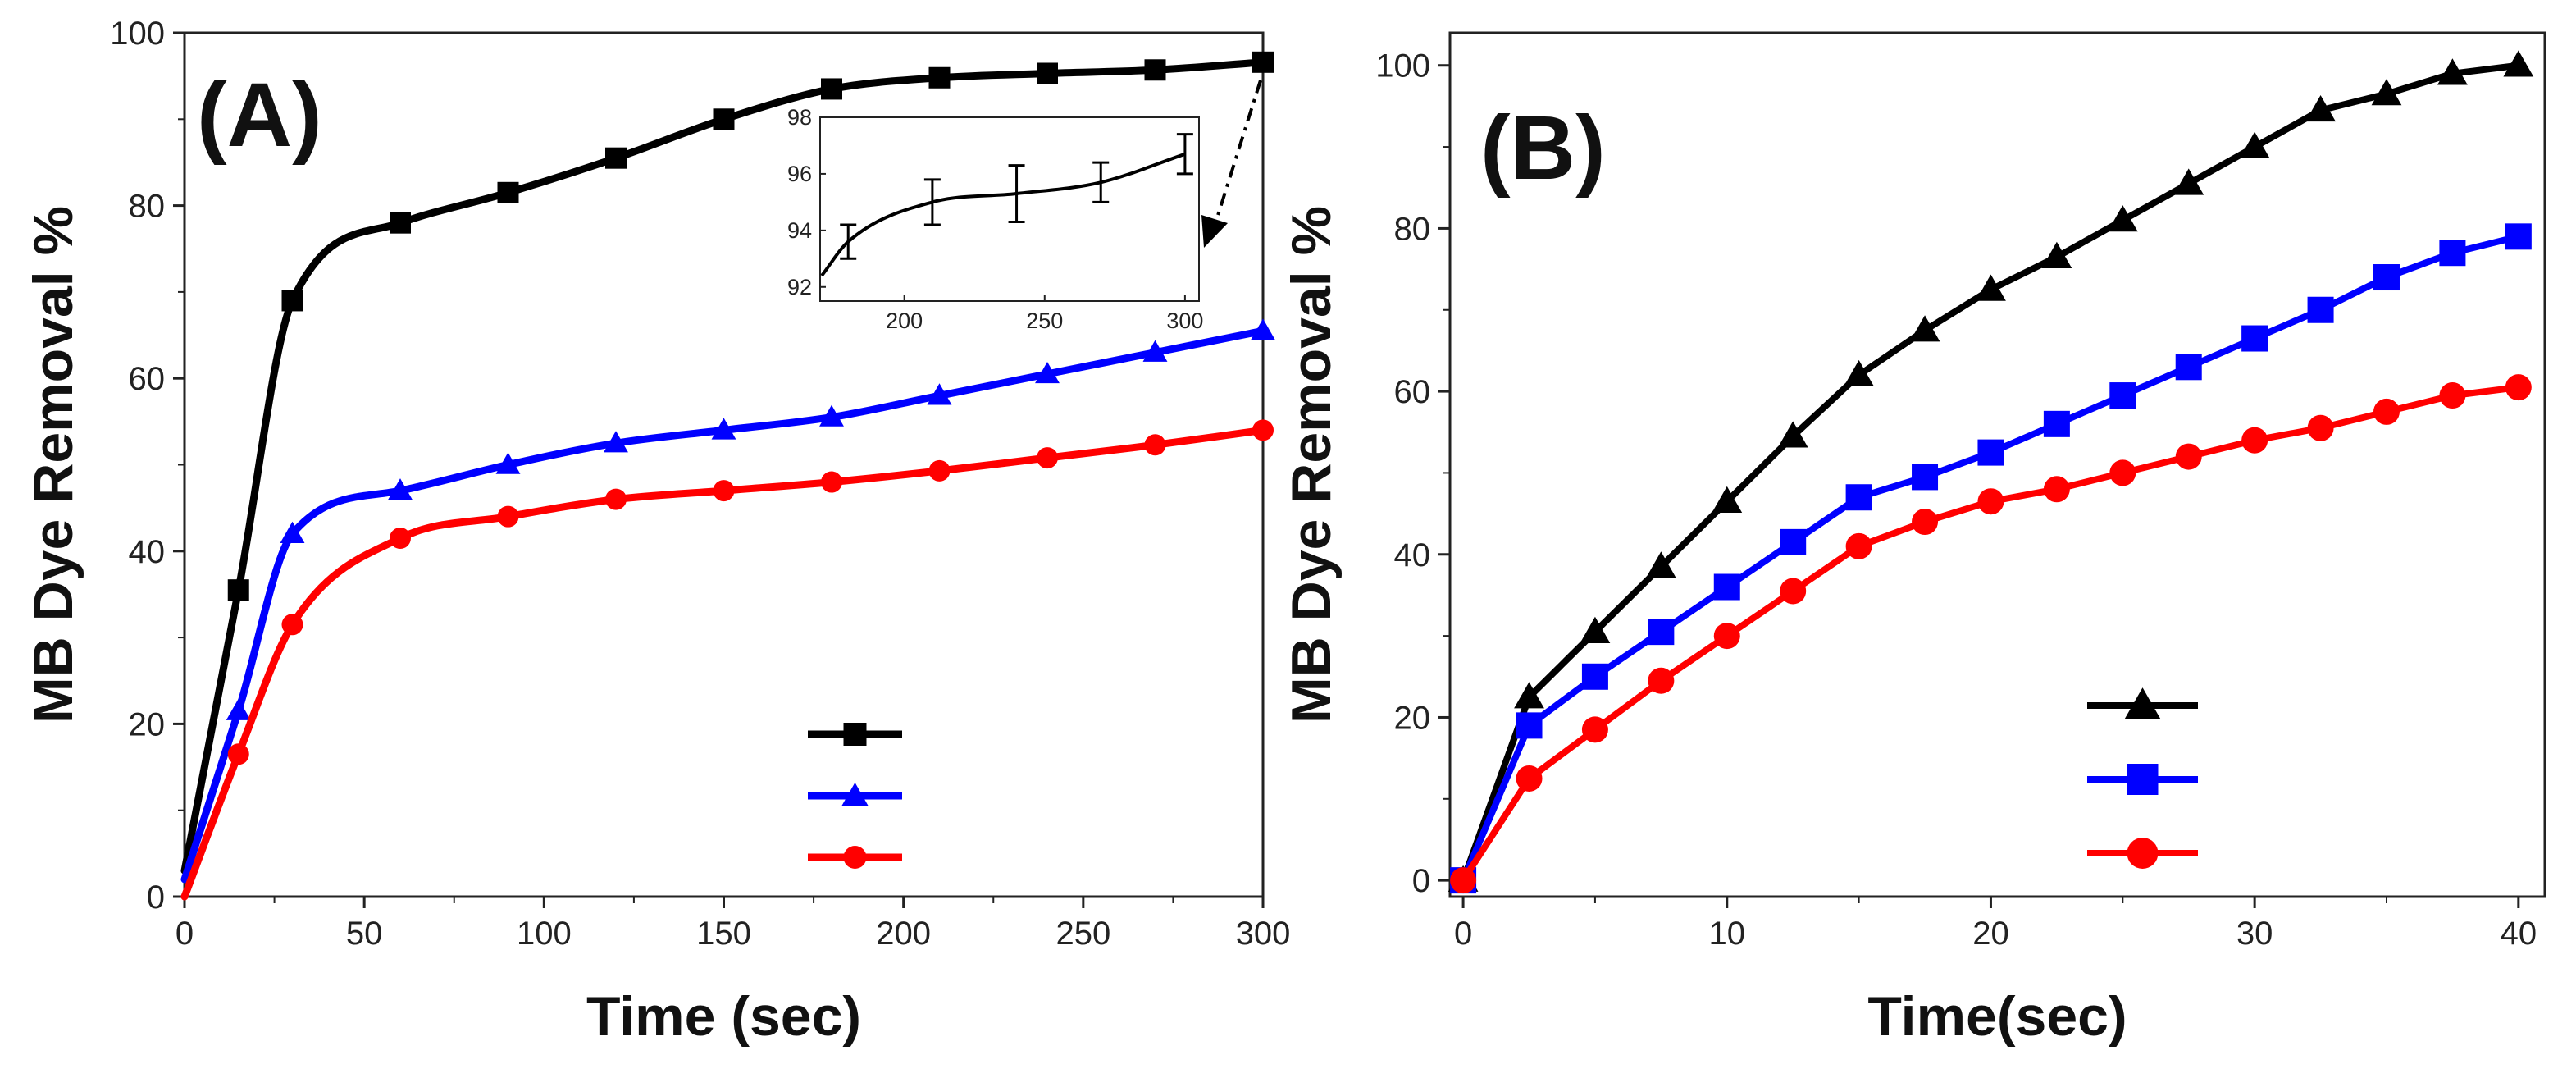 This screenshot has height=1087, width=2576. I want to click on inset-y-tick-label: 92, so click(799, 287).